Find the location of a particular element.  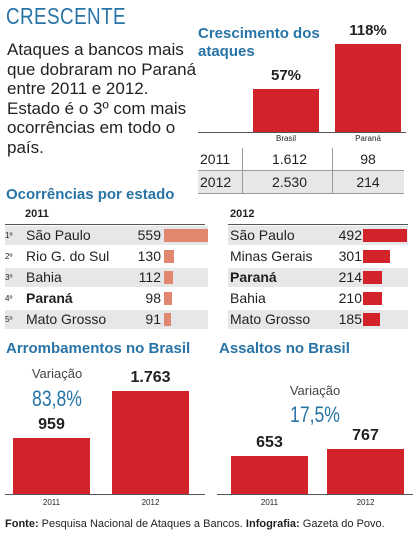

rank-label: 3º is located at coordinates (9, 277).